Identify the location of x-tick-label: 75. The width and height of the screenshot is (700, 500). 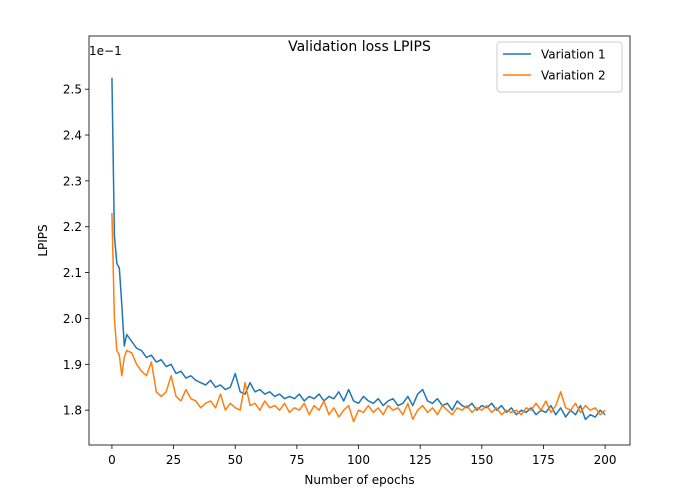
(296, 460).